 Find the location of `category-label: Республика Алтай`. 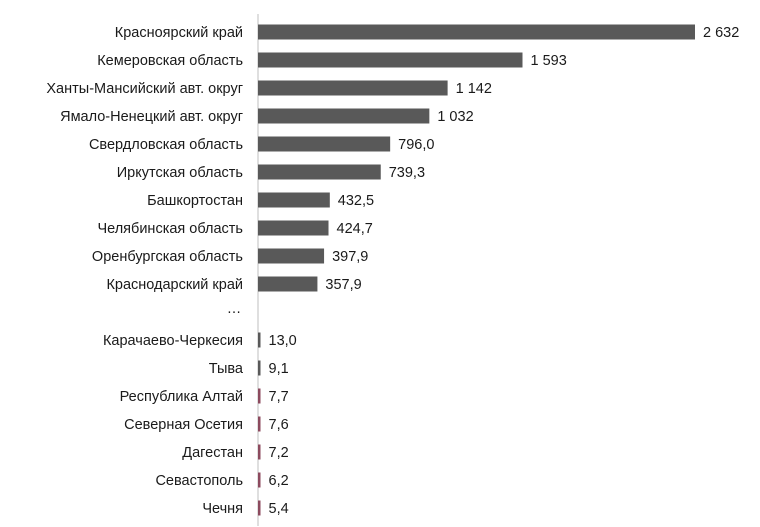

category-label: Республика Алтай is located at coordinates (181, 397).